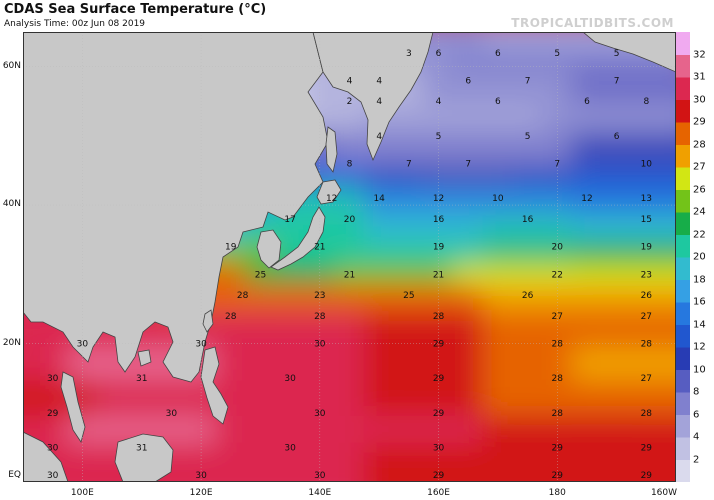 Image resolution: width=714 pixels, height=500 pixels. I want to click on colorbar-label: 16, so click(699, 302).